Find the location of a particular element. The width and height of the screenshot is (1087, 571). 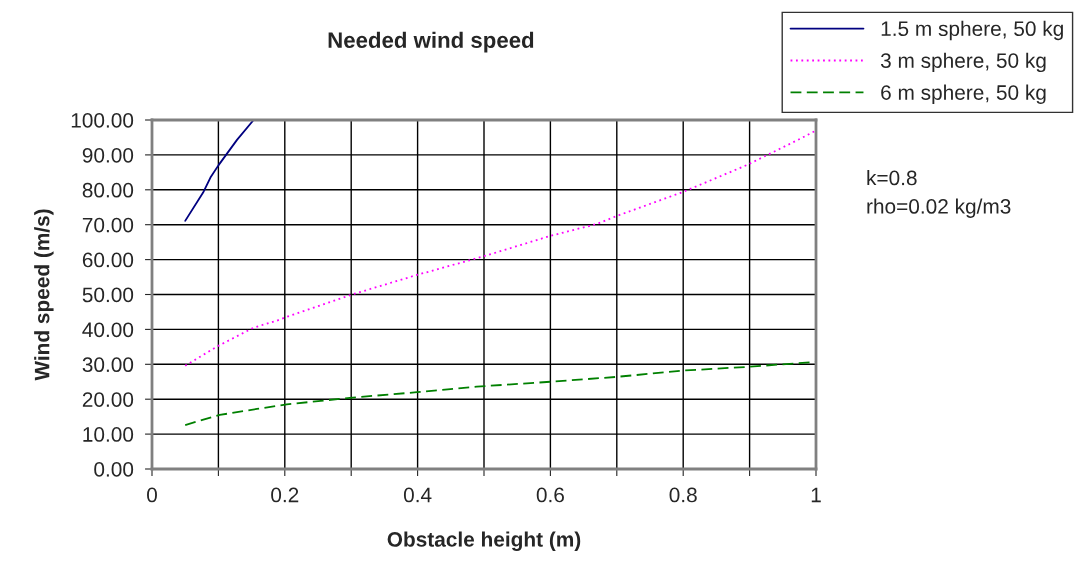

y-tick-label: 40.00 is located at coordinates (108, 330).